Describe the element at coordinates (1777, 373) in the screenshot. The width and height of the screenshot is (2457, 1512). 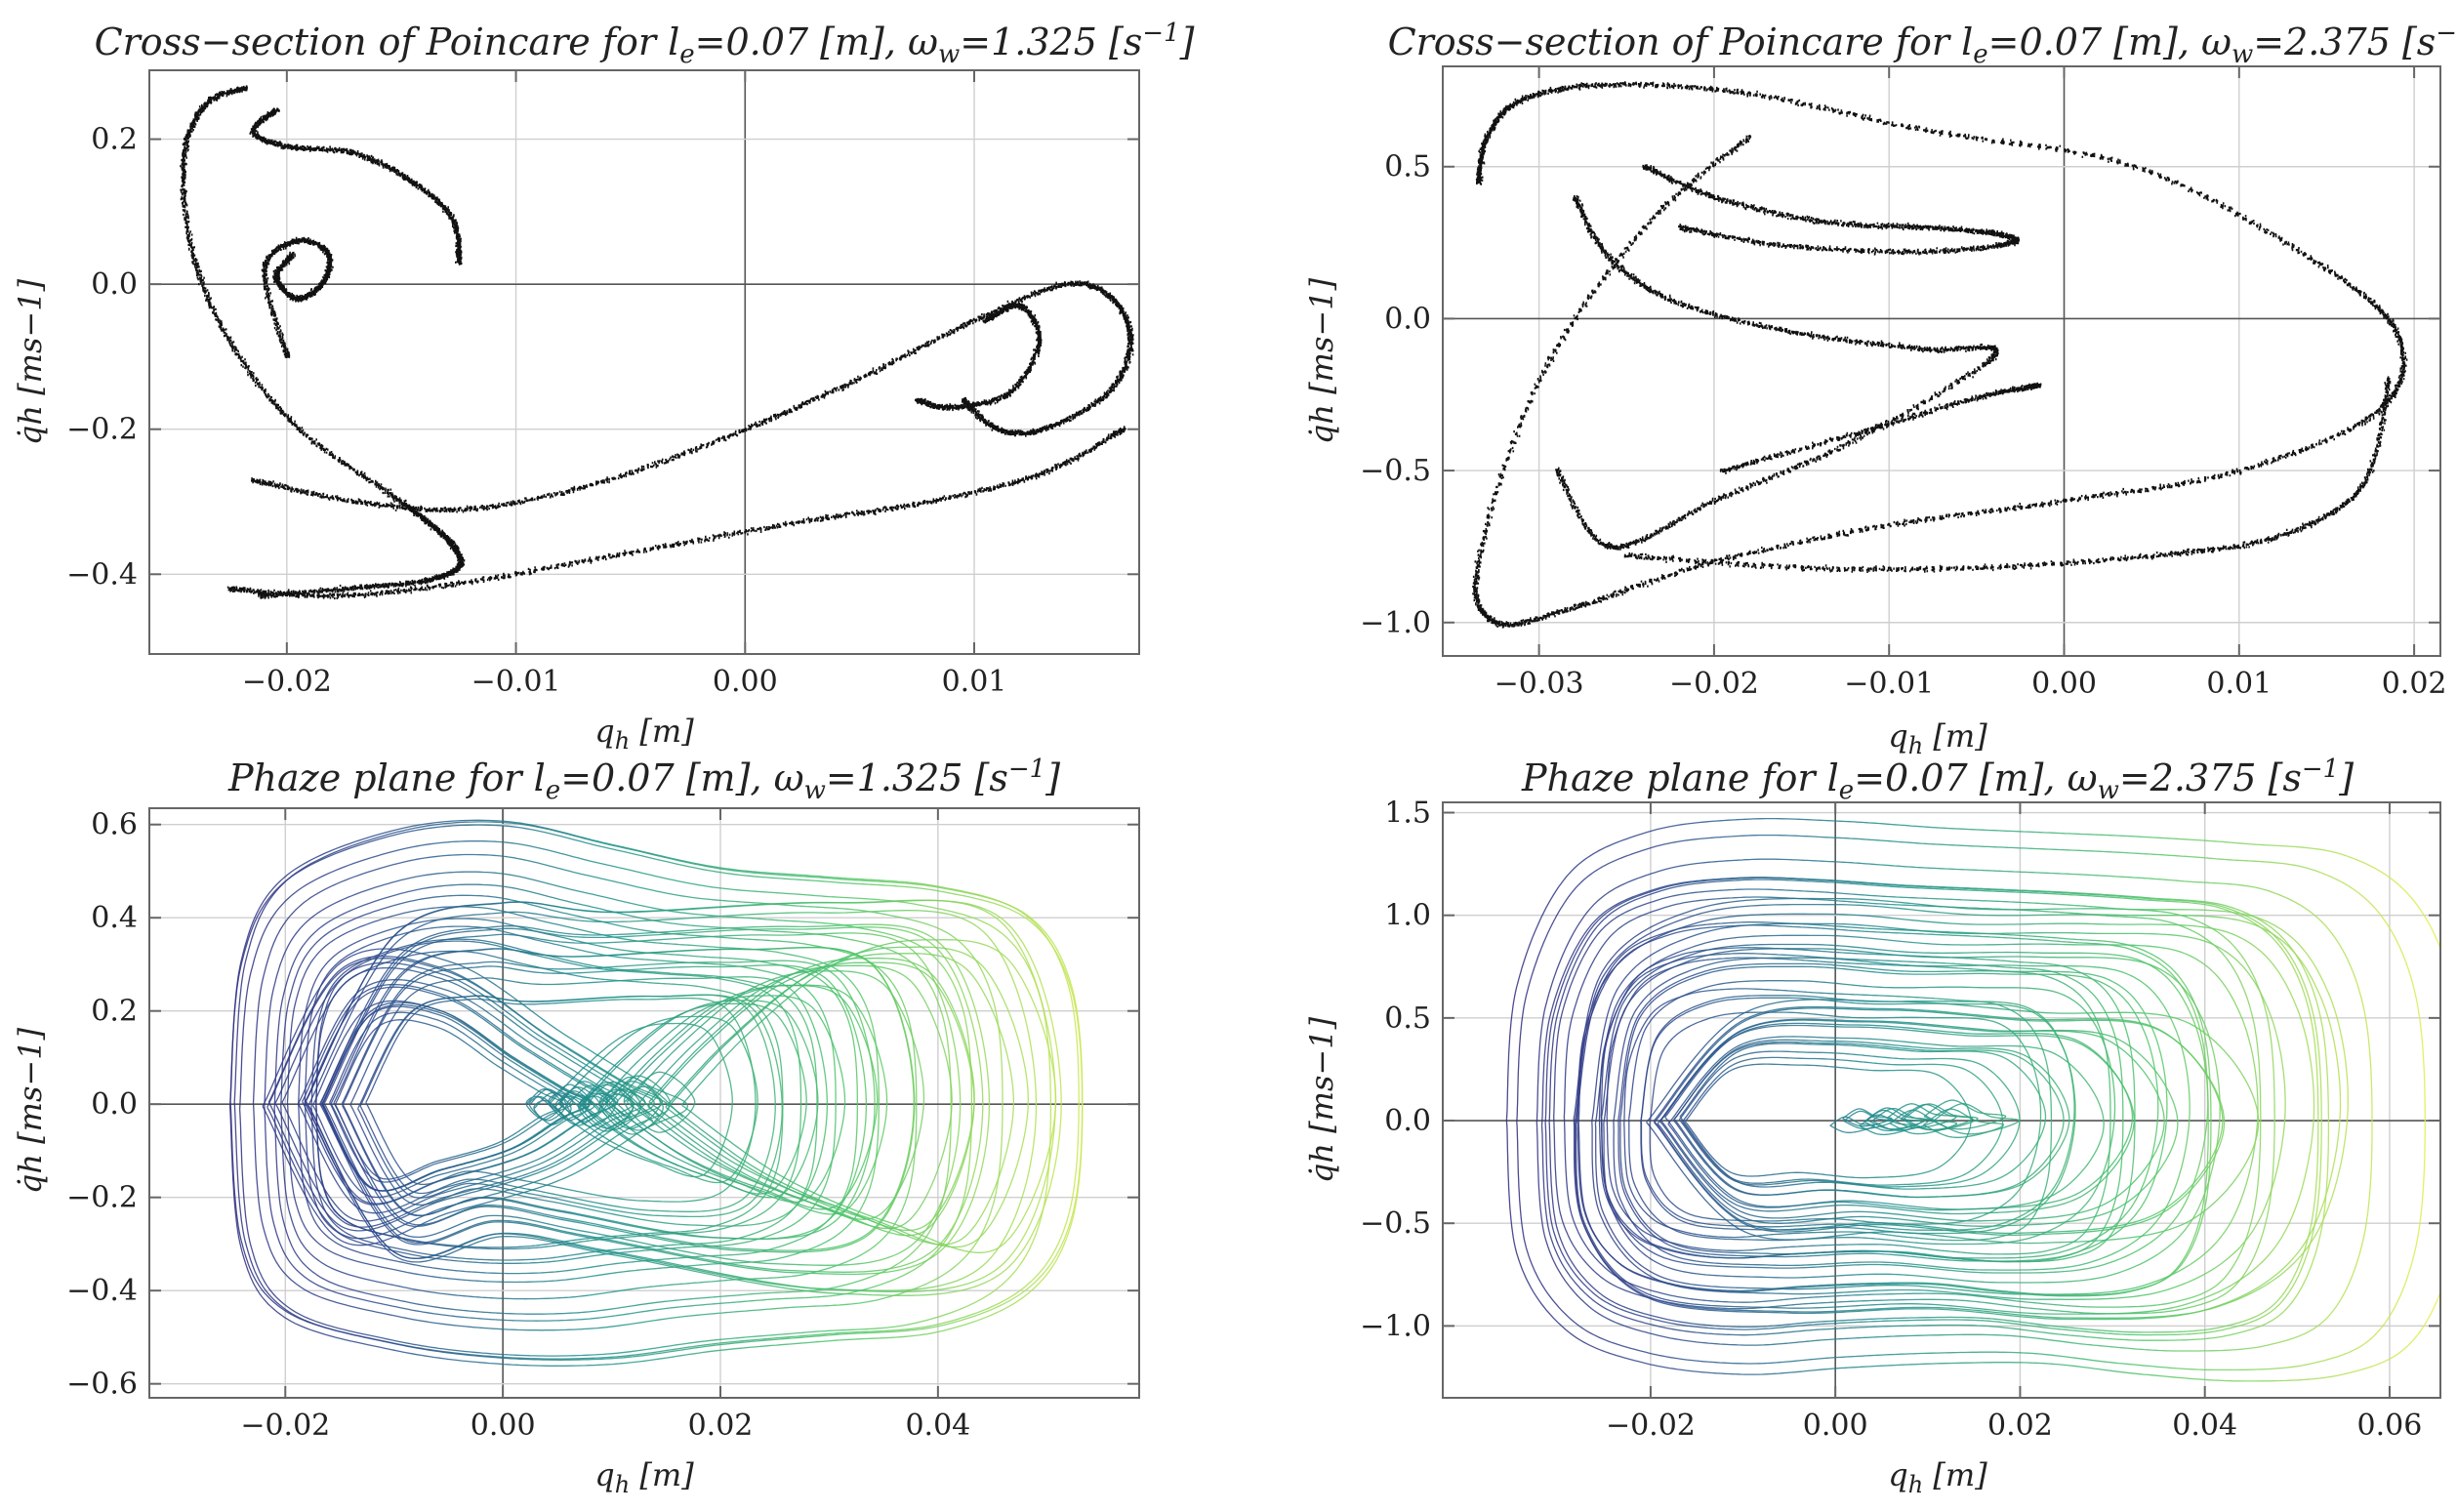
I see `poincare-points-inner-loop` at that location.